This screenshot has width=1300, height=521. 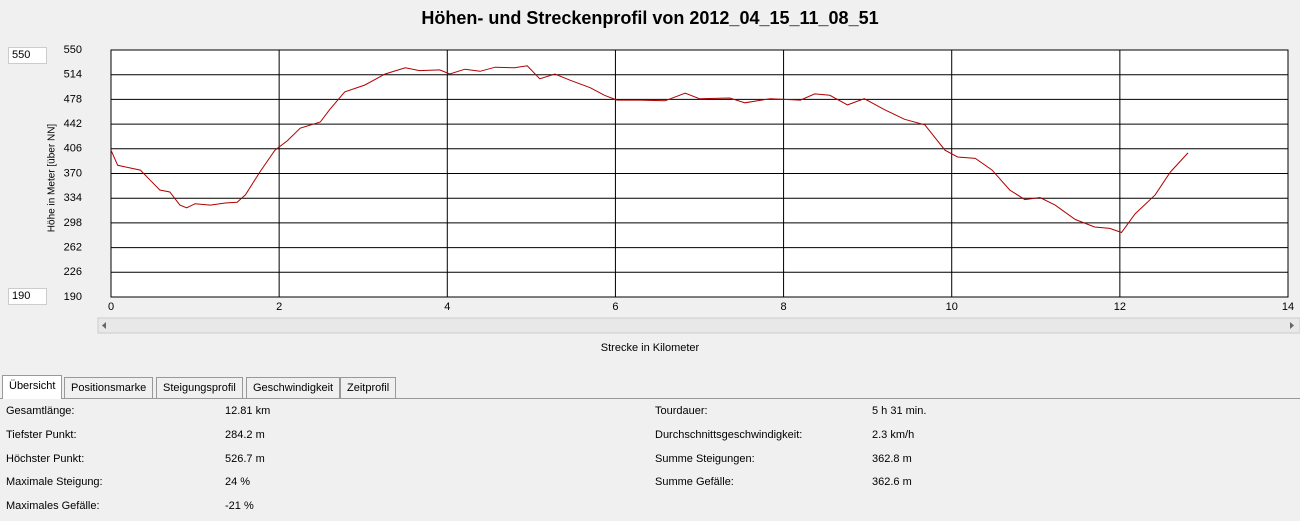 I want to click on tab: Steigungsprofil, so click(x=199, y=387).